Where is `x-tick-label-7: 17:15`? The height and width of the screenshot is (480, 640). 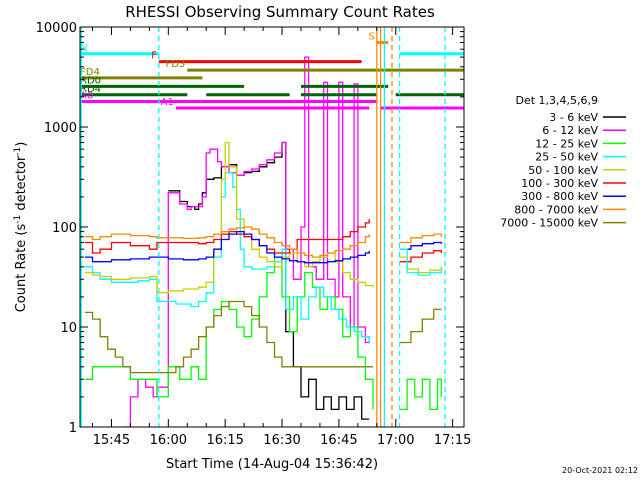 x-tick-label-7: 17:15 is located at coordinates (452, 440).